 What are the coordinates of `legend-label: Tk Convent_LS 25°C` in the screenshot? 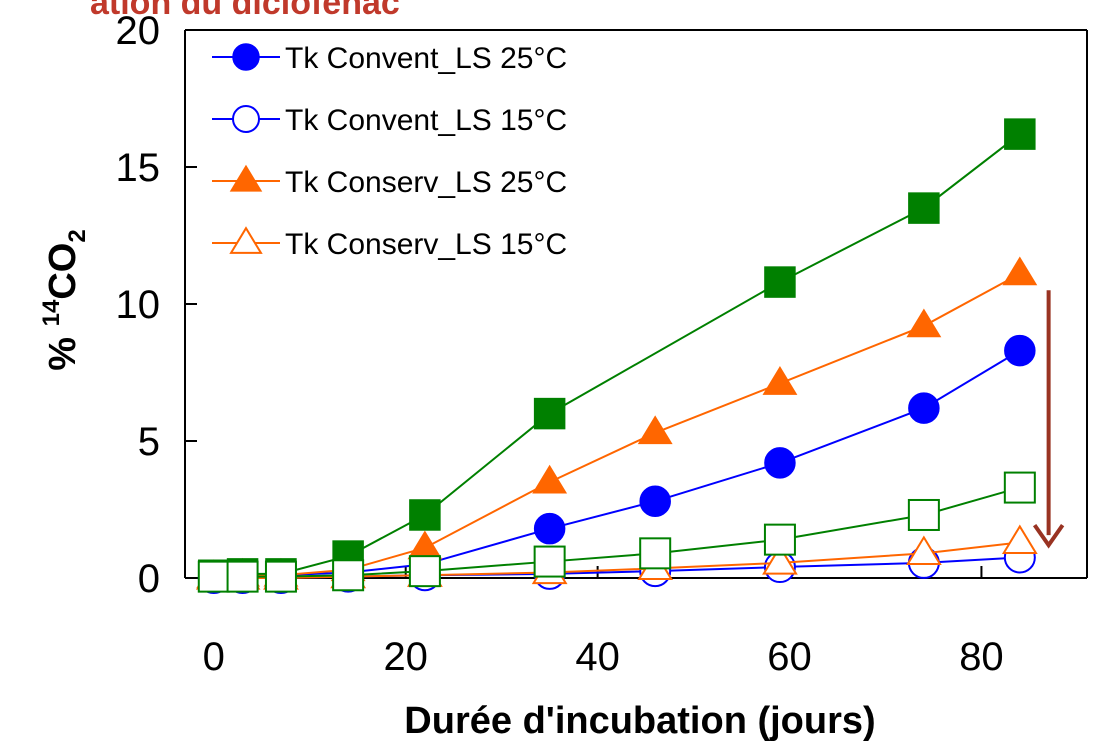 It's located at (426, 58).